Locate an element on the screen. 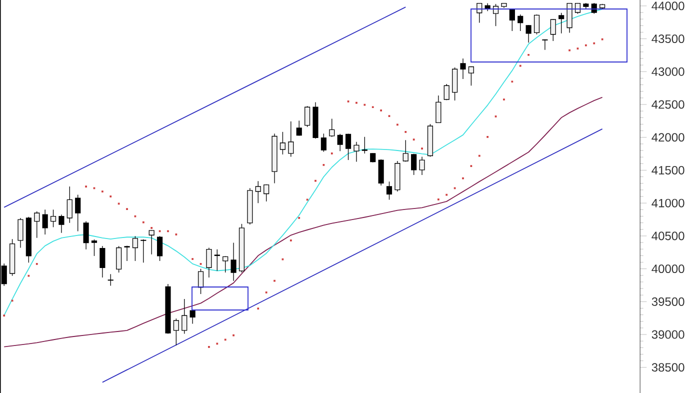 The width and height of the screenshot is (700, 393). y-tick-label: 39500 is located at coordinates (668, 301).